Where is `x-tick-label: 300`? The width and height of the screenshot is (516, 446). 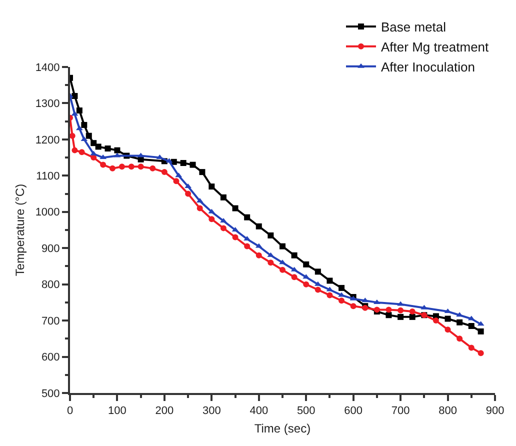 x-tick-label: 300 is located at coordinates (211, 411).